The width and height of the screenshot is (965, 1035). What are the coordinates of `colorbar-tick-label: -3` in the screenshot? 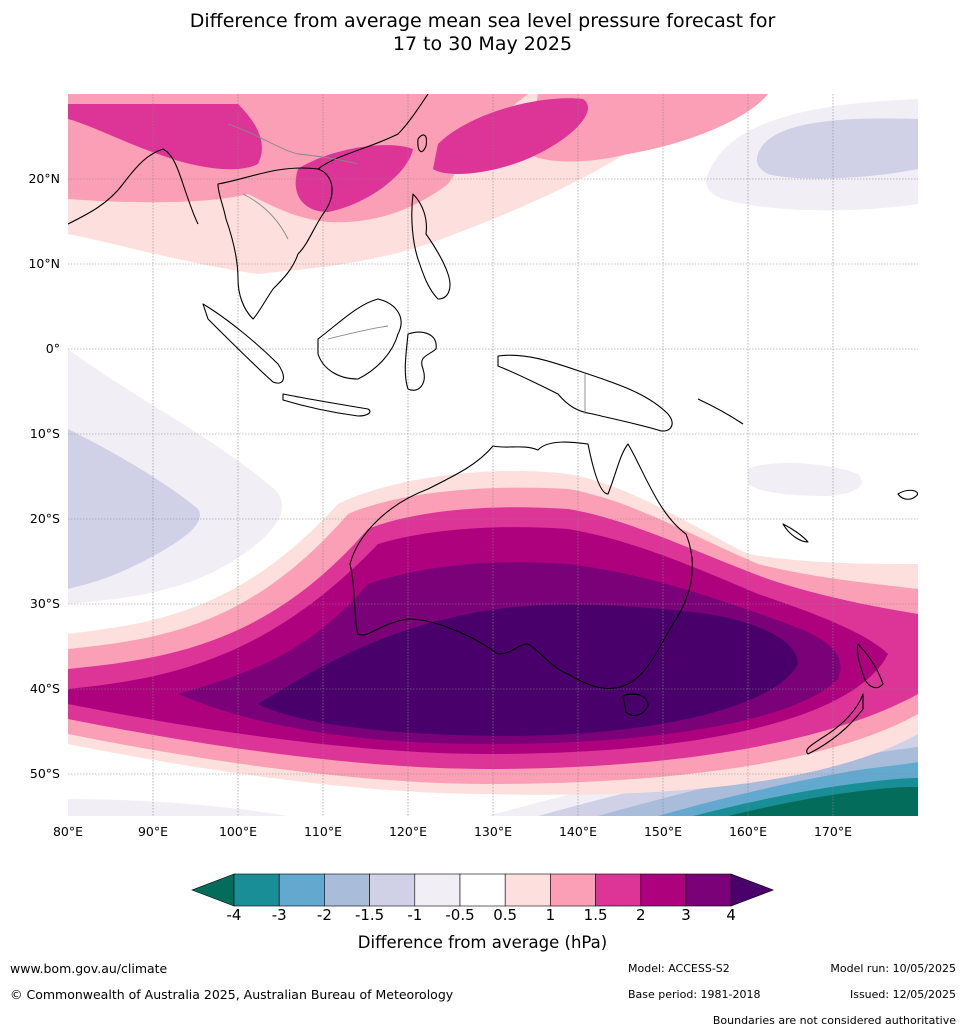 It's located at (279, 915).